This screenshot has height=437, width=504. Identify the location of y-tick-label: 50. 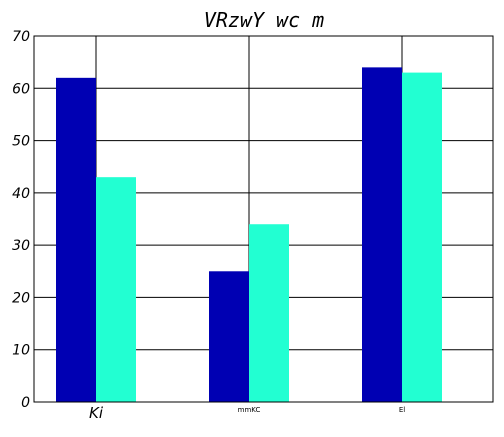
(21, 142).